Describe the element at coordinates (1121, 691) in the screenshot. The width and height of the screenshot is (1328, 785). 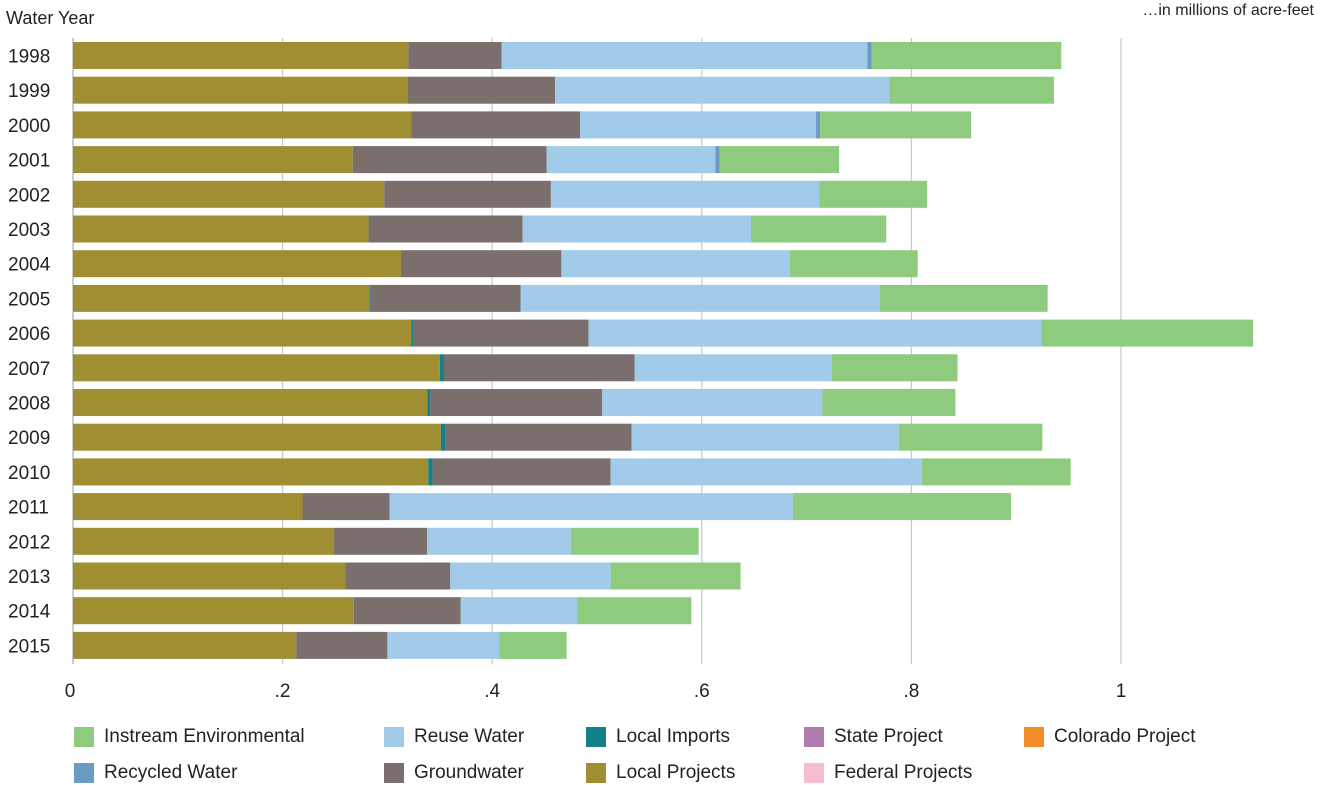
I see `x-tick-label: 1` at that location.